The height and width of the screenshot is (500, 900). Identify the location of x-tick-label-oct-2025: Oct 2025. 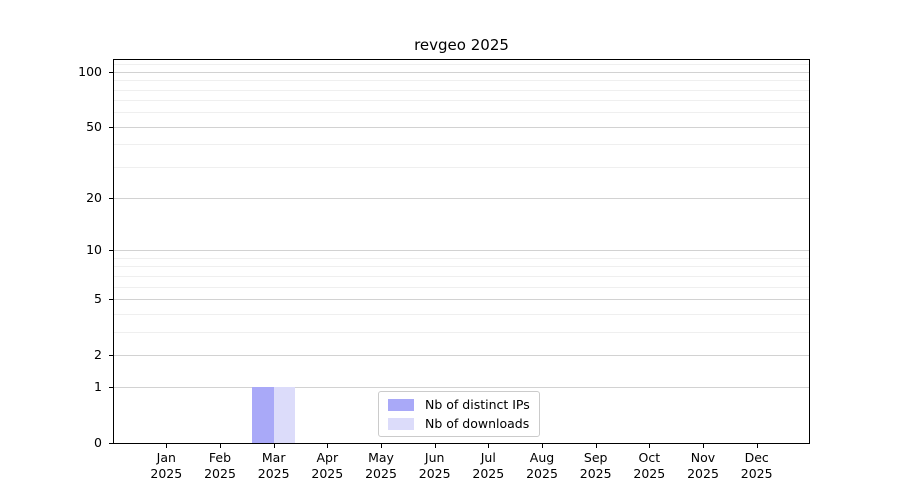
(649, 466).